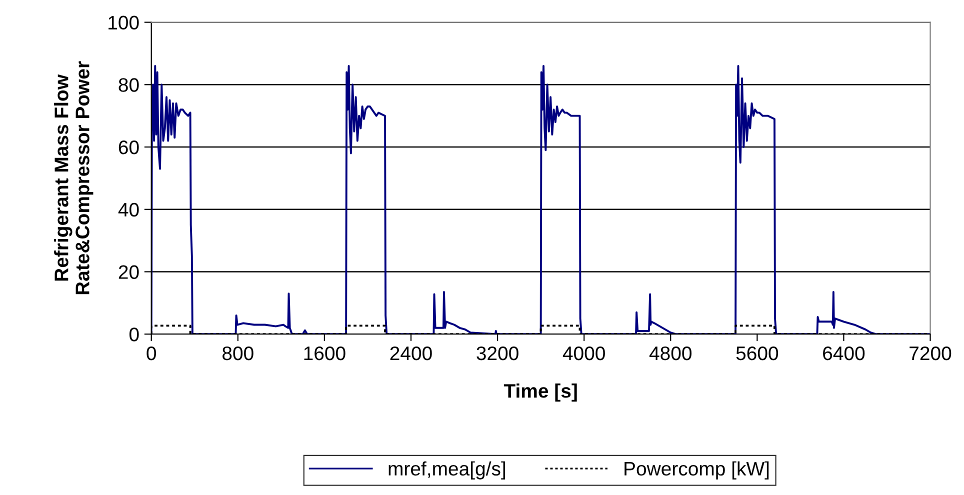 The width and height of the screenshot is (964, 495). Describe the element at coordinates (123, 23) in the screenshot. I see `y-tick-label: 100` at that location.